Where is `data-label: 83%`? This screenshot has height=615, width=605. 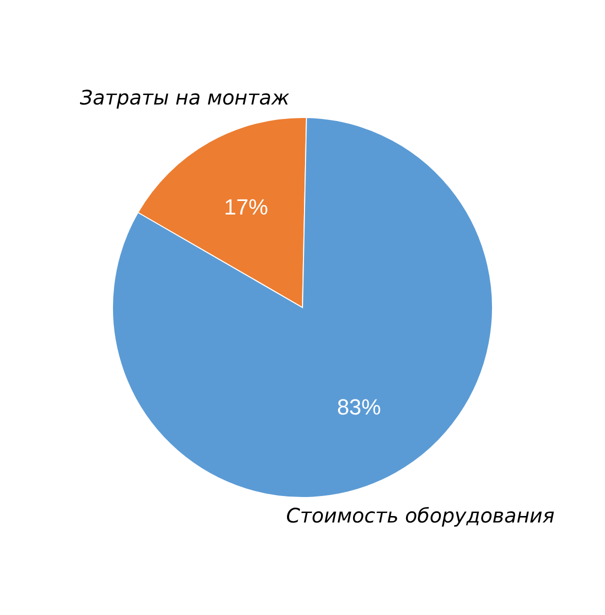 data-label: 83% is located at coordinates (358, 407).